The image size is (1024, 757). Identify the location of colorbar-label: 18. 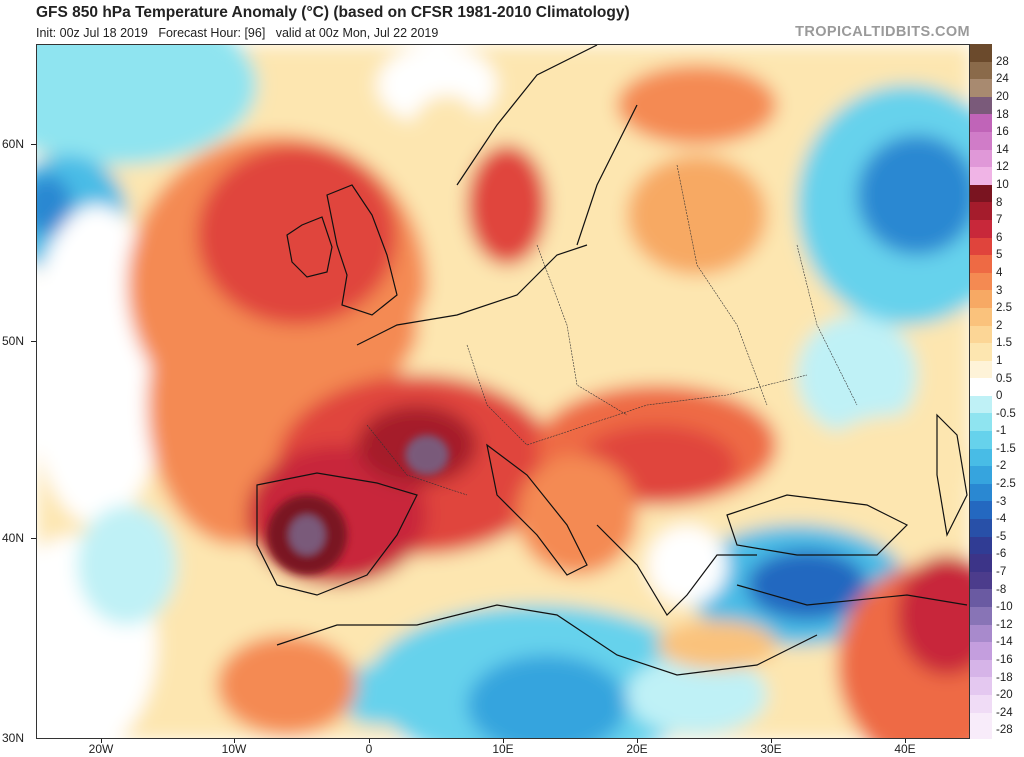
(1002, 114).